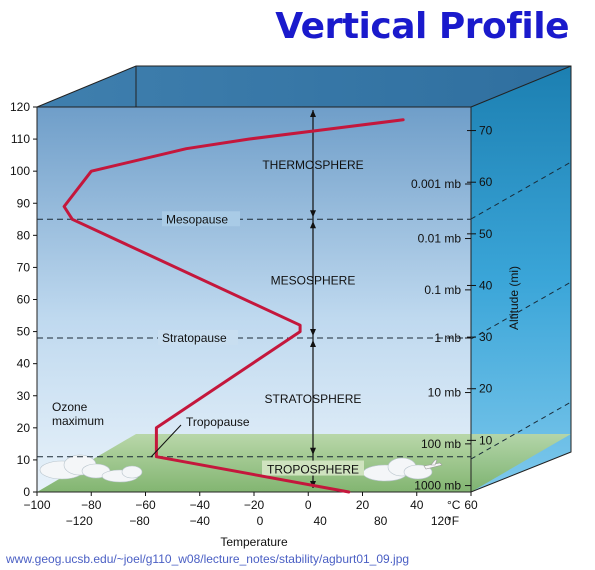  Describe the element at coordinates (440, 239) in the screenshot. I see `pressure-label: 0.01 mb` at that location.